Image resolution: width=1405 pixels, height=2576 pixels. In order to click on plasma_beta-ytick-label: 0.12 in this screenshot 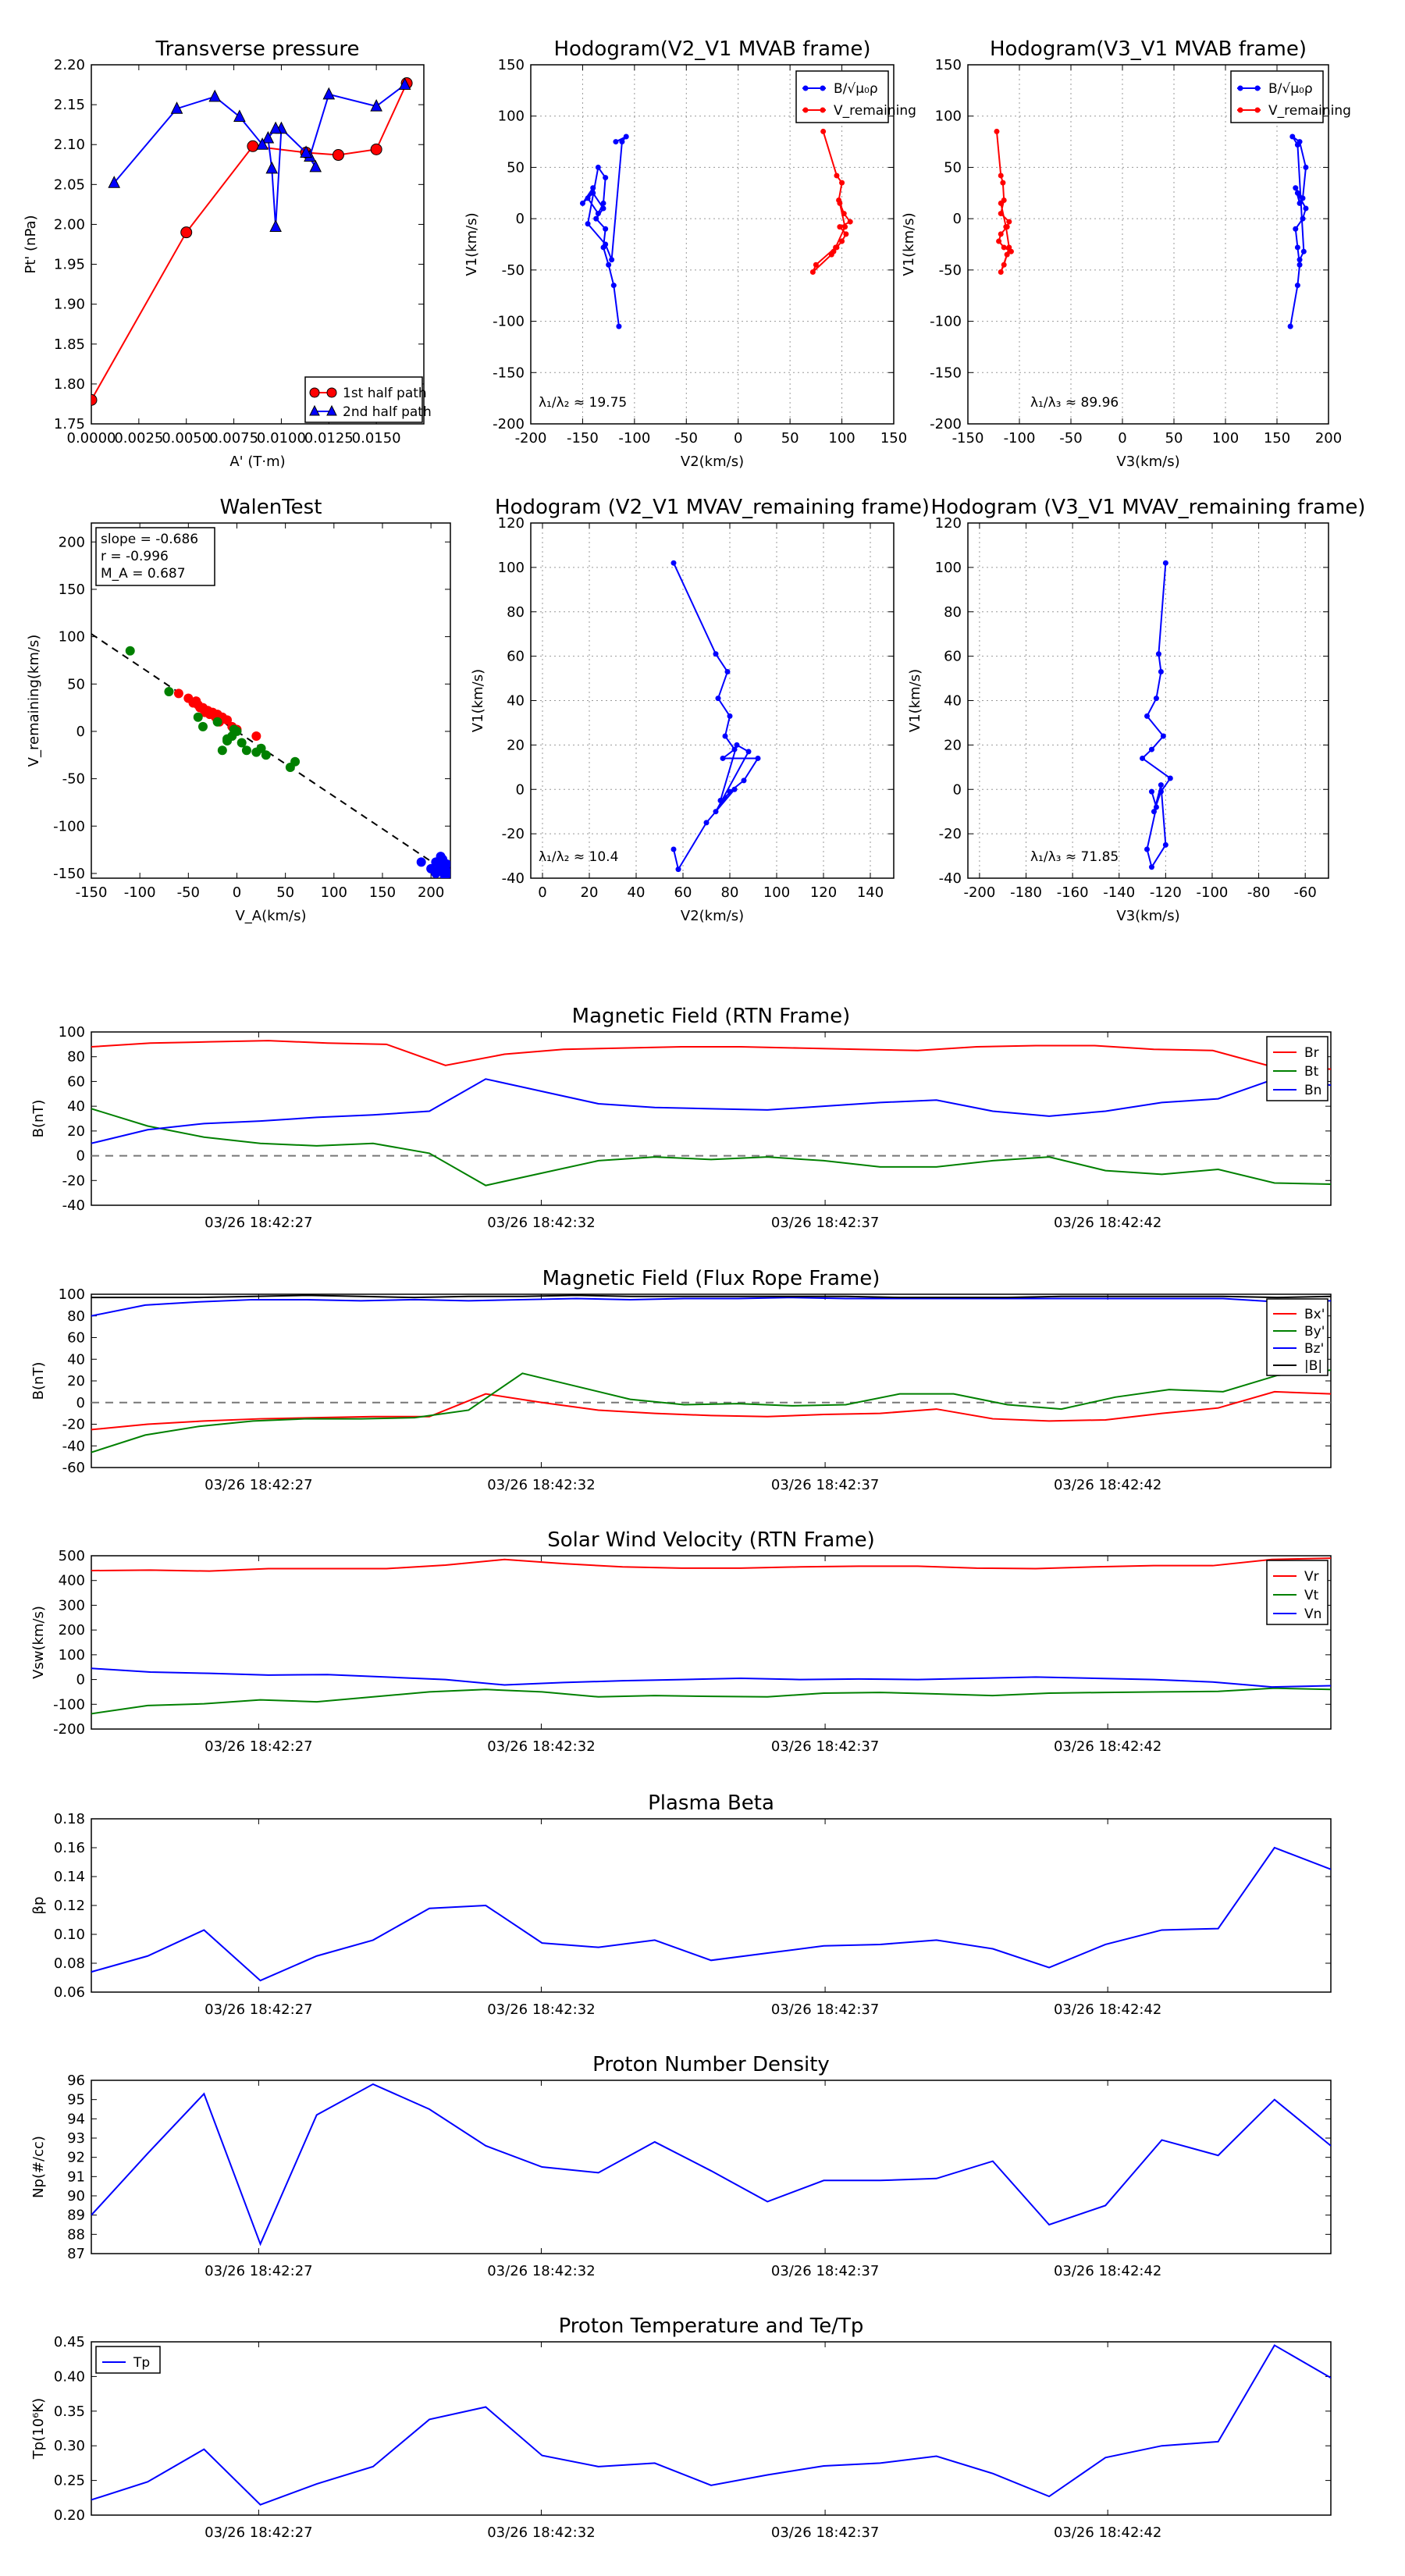, I will do `click(69, 1906)`.